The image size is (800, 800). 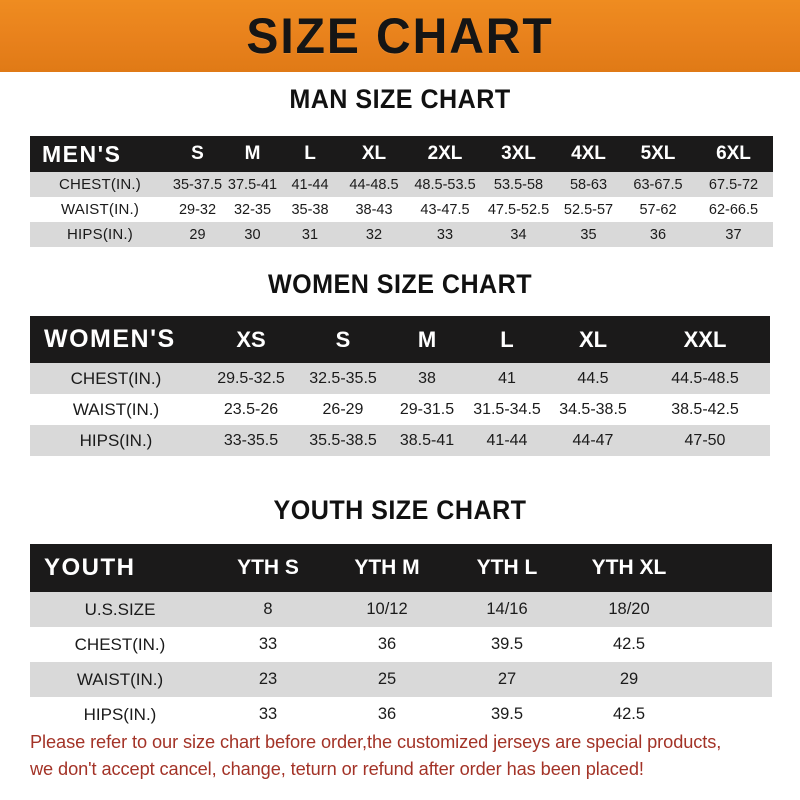 What do you see at coordinates (427, 409) in the screenshot?
I see `women-cell: 29-31.5` at bounding box center [427, 409].